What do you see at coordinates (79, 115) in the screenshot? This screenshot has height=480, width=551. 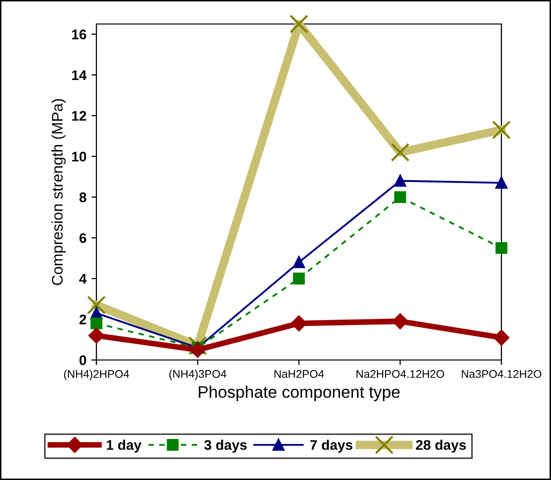 I see `y-tick-label: 12` at bounding box center [79, 115].